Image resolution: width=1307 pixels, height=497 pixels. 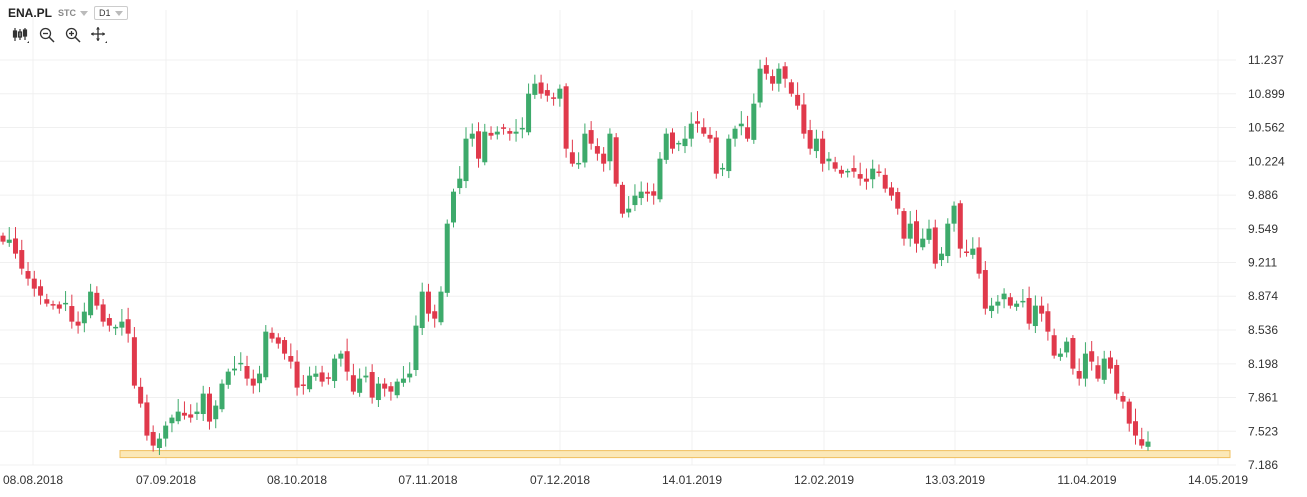 I want to click on crosshair-icon, so click(x=99, y=35).